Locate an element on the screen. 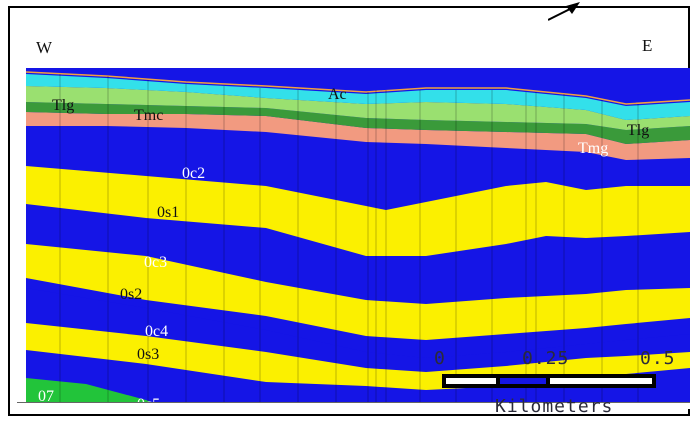 The width and height of the screenshot is (700, 439). label-tmg: Tmg is located at coordinates (593, 148).